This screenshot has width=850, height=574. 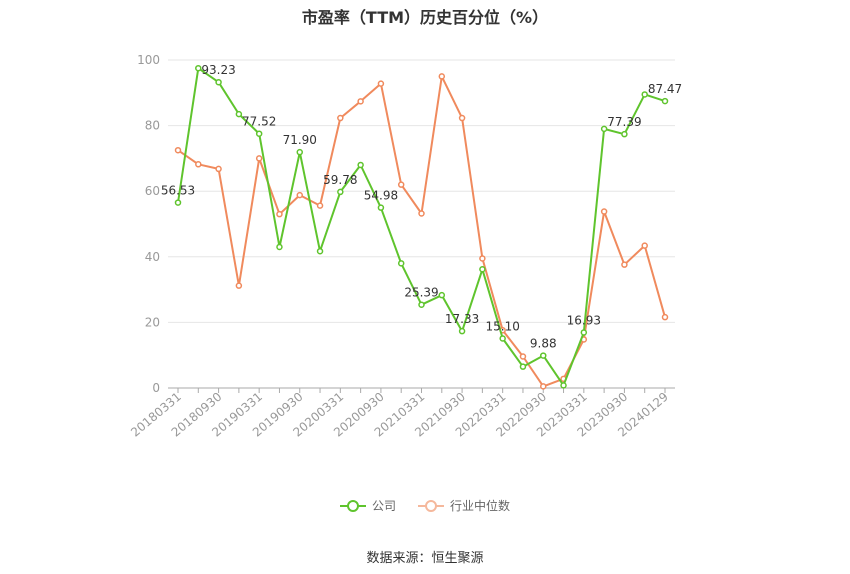 I want to click on y-tick-label-40: 40, so click(x=152, y=257).